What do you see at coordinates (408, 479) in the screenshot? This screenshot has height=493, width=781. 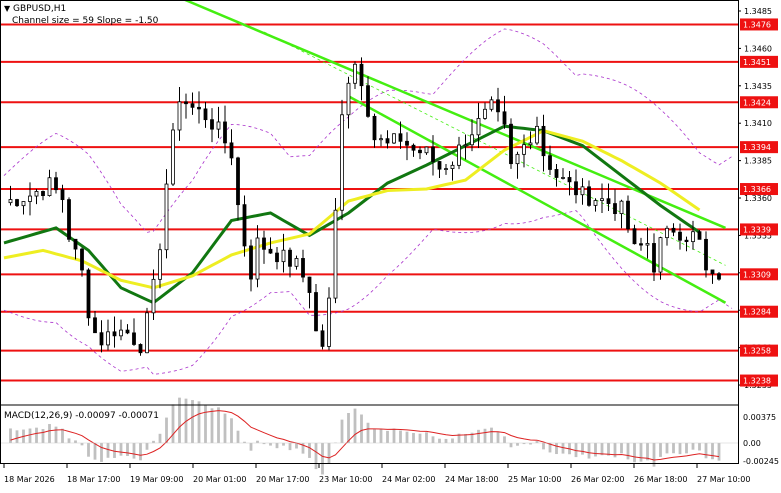 I see `time-tick-label: 24 Mar 02:00` at bounding box center [408, 479].